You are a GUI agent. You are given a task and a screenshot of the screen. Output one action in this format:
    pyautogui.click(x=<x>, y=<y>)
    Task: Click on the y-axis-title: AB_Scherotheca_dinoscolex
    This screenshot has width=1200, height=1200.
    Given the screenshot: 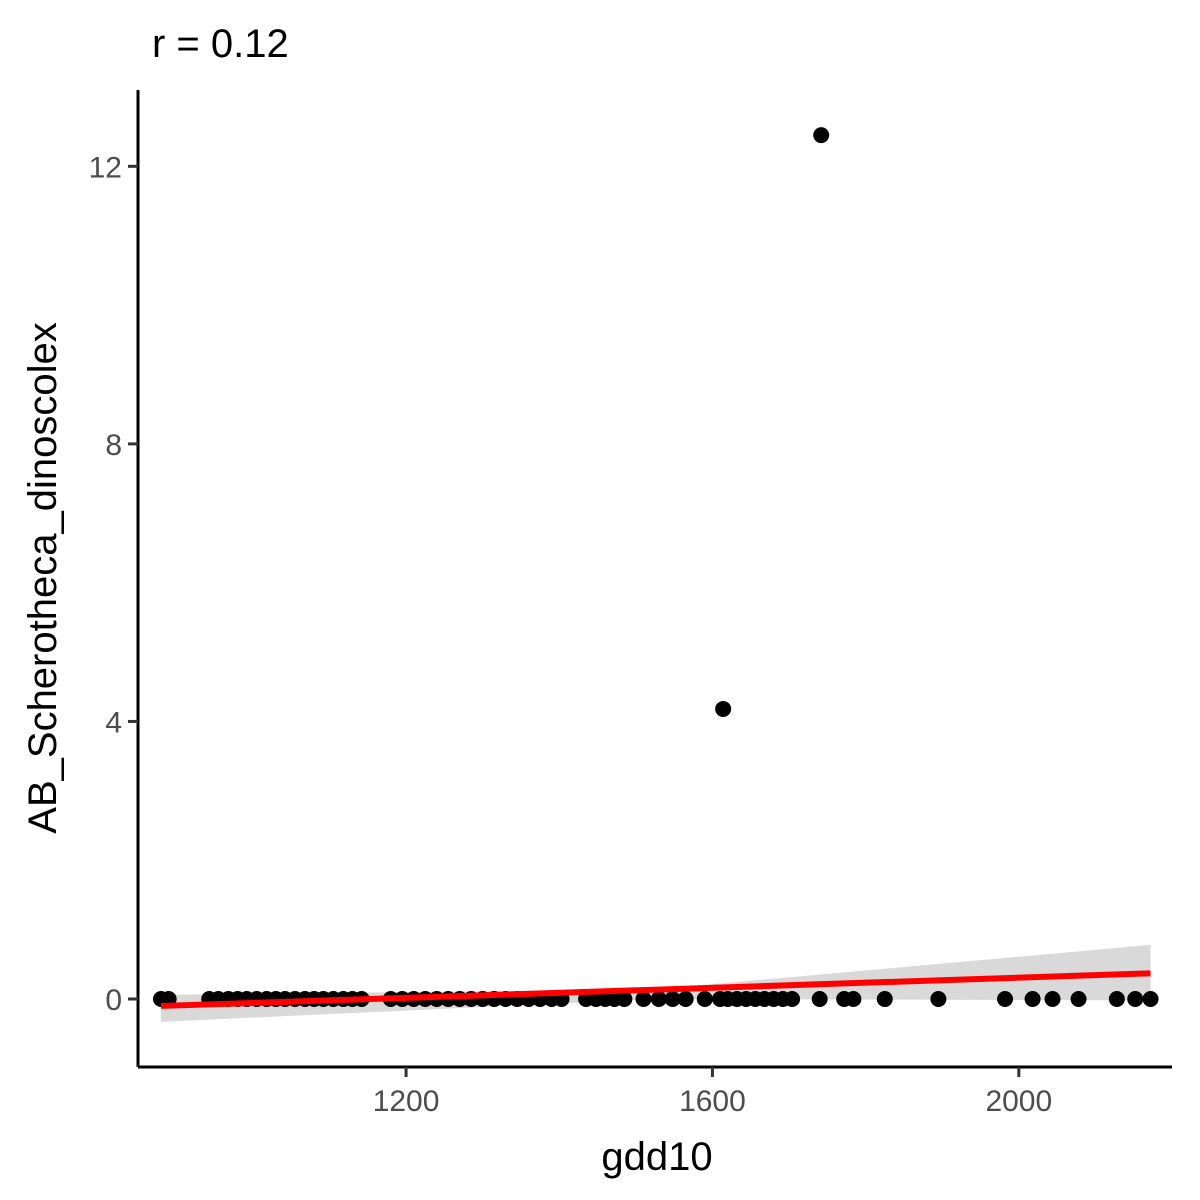 What is the action you would take?
    pyautogui.click(x=43, y=577)
    